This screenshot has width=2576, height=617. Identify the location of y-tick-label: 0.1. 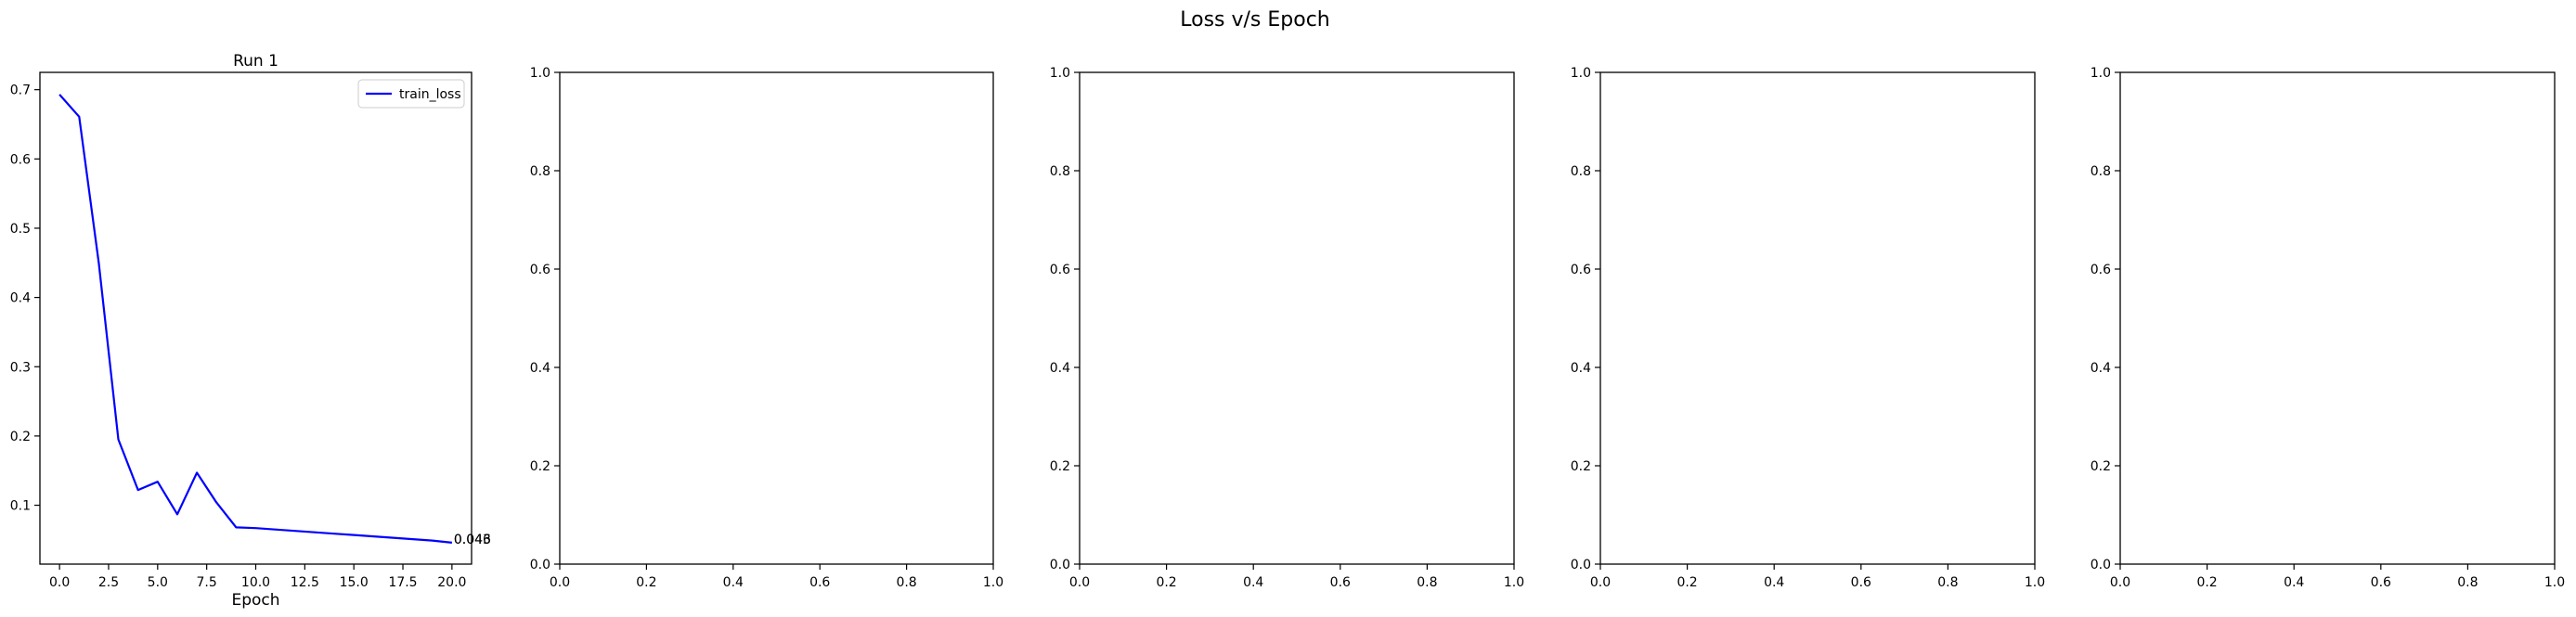
(20, 506).